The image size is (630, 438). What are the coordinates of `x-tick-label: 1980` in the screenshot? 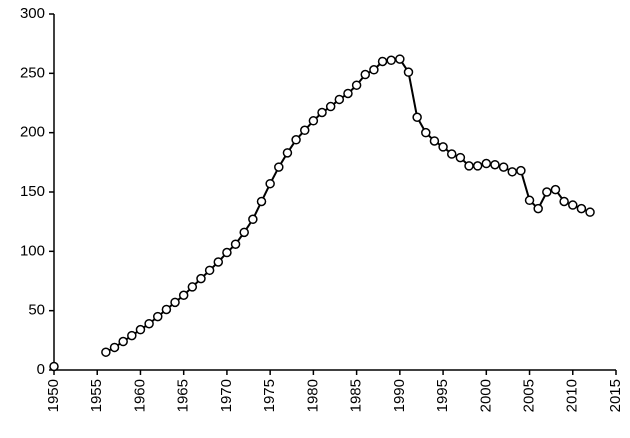 It's located at (312, 395).